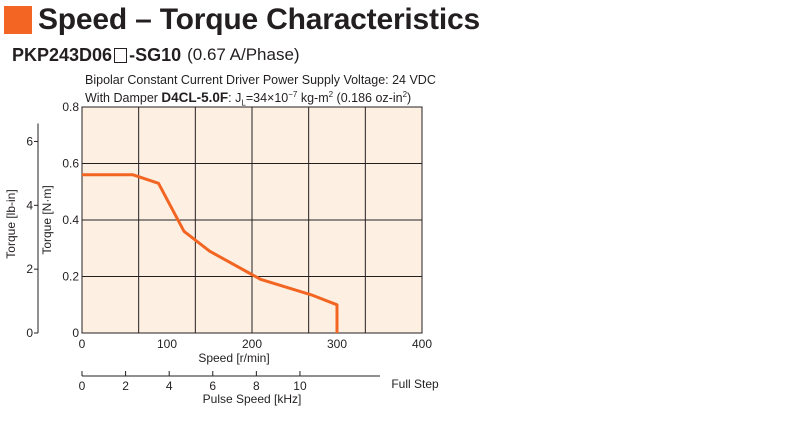  Describe the element at coordinates (195, 98) in the screenshot. I see `damper-model: D4CL-5.0F` at that location.